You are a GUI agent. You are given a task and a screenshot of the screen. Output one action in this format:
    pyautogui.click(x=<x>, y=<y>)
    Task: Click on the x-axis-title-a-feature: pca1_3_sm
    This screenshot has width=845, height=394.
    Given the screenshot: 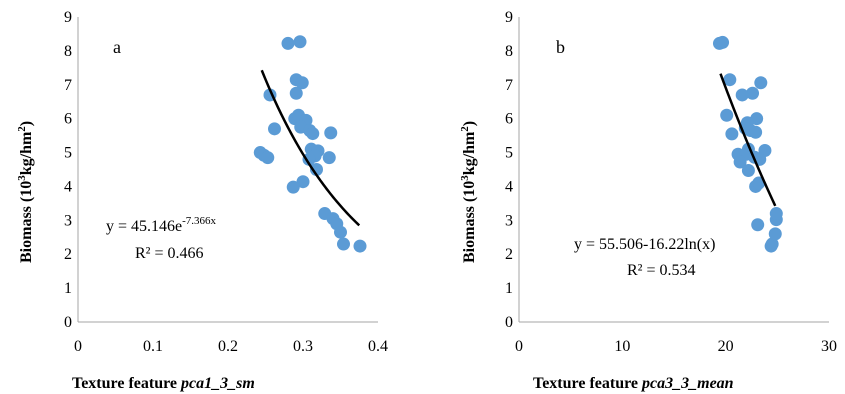 What is the action you would take?
    pyautogui.click(x=217, y=383)
    